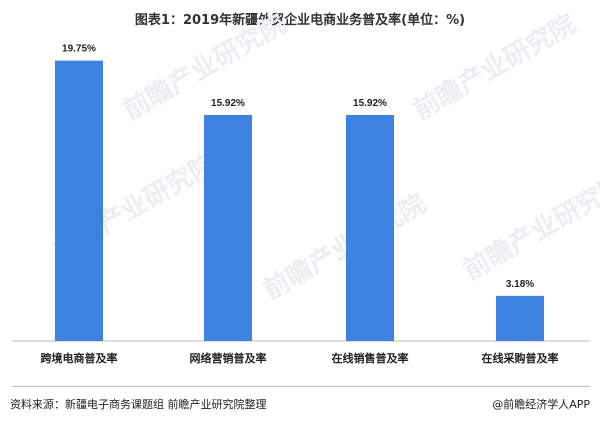 Image resolution: width=600 pixels, height=424 pixels. I want to click on chart-title: 图表1：2019年新疆外贸企业电商业务普及率(单位：%), so click(300, 20).